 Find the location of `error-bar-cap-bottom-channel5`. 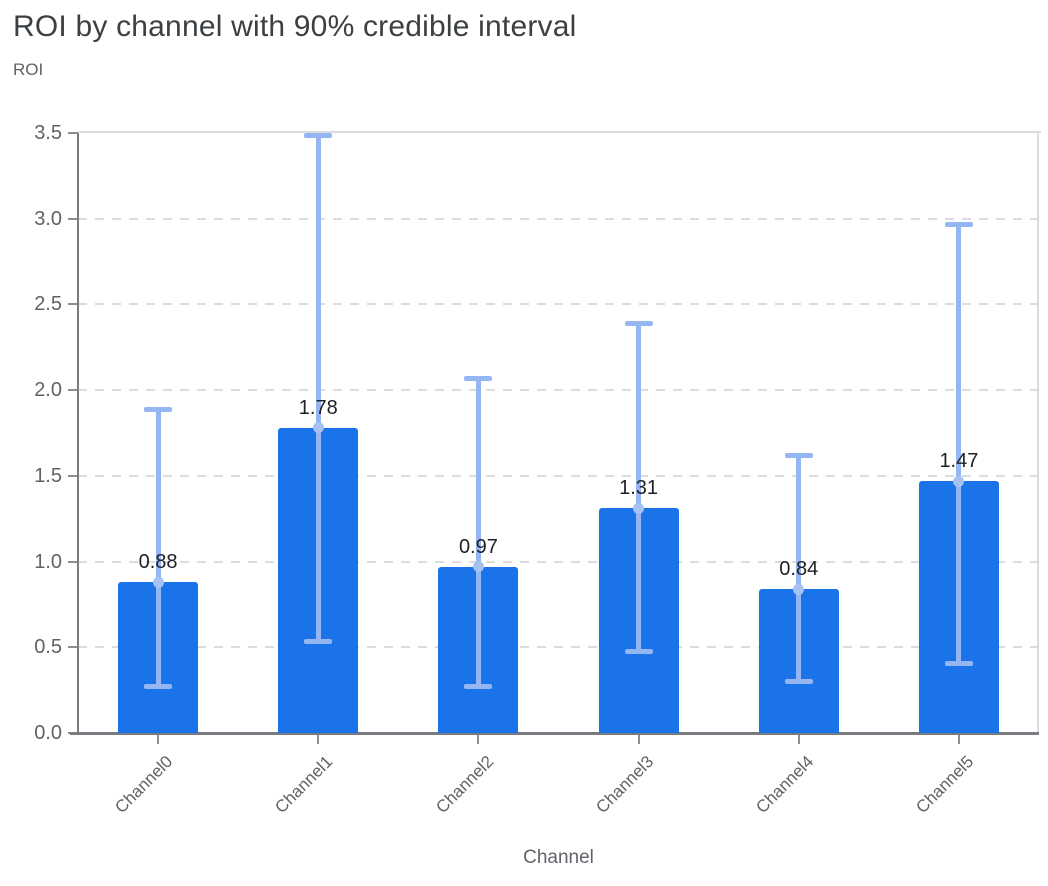

error-bar-cap-bottom-channel5 is located at coordinates (958, 664).